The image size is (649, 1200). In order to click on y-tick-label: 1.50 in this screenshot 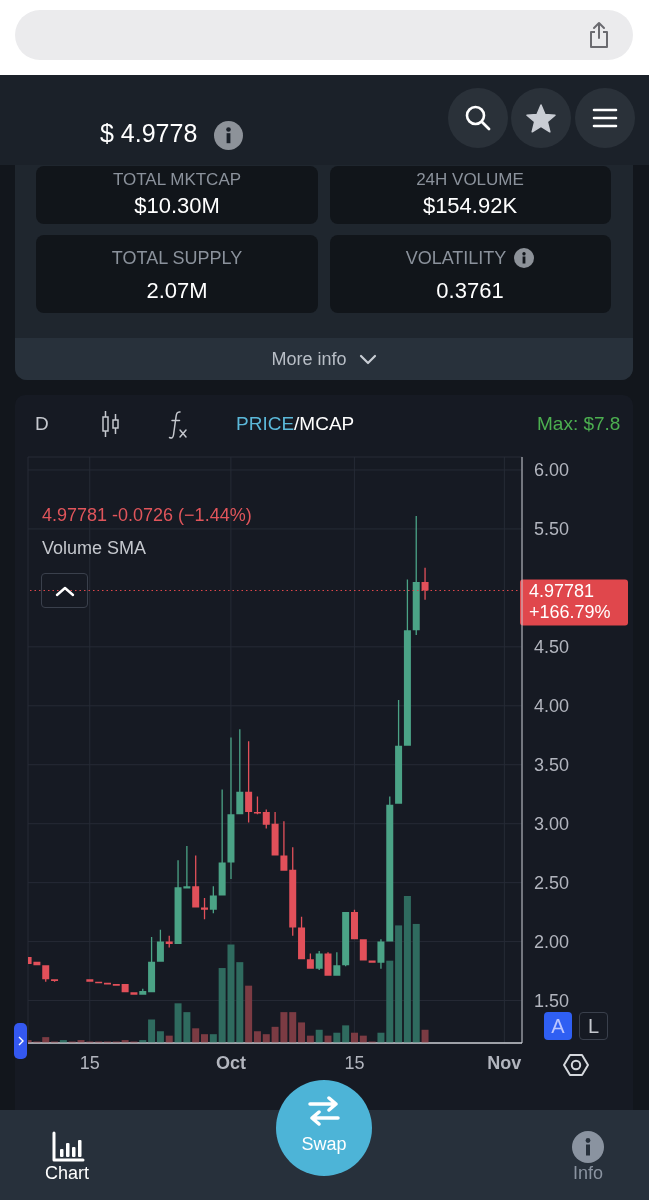, I will do `click(552, 1000)`.